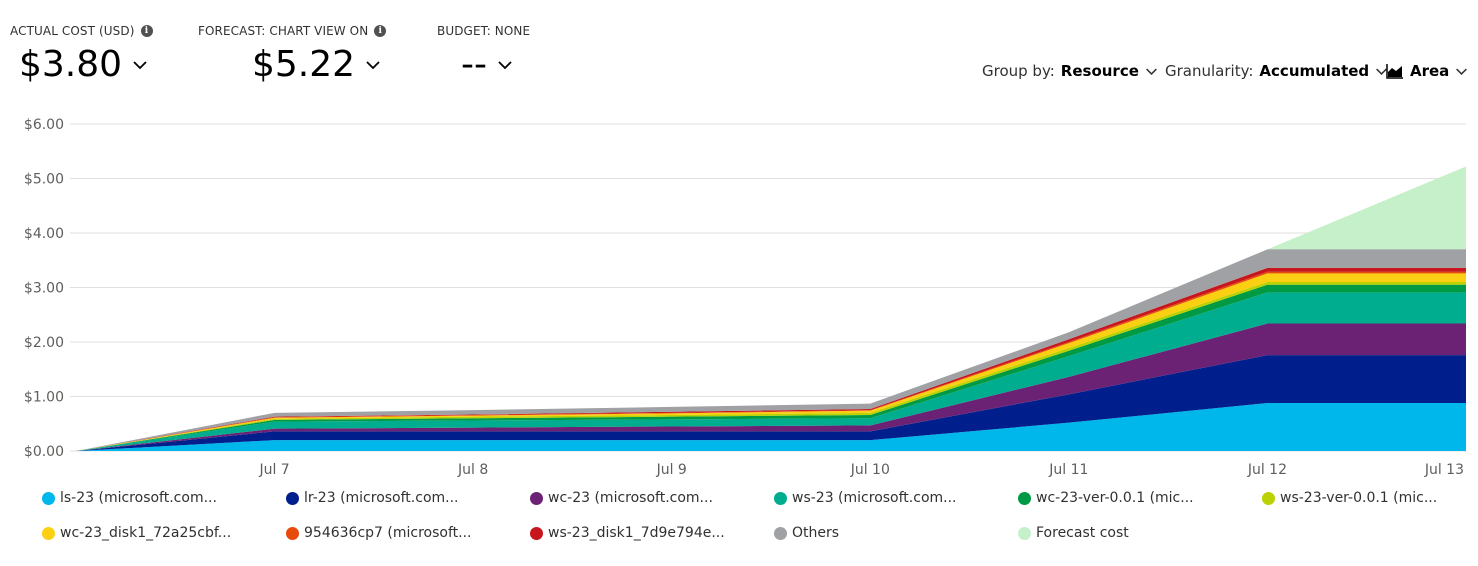 Image resolution: width=1478 pixels, height=566 pixels. I want to click on x-tick-label: Jul 9, so click(671, 470).